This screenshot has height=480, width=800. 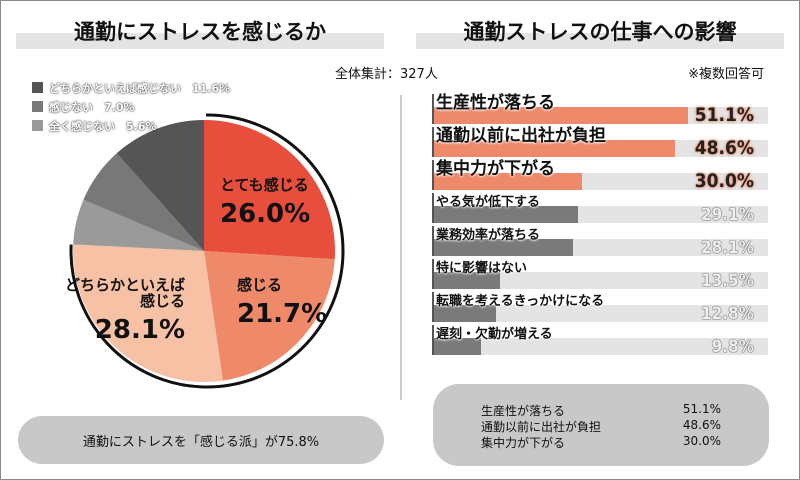 What do you see at coordinates (125, 285) in the screenshot?
I see `pie-slice-label: どちらかといえば` at bounding box center [125, 285].